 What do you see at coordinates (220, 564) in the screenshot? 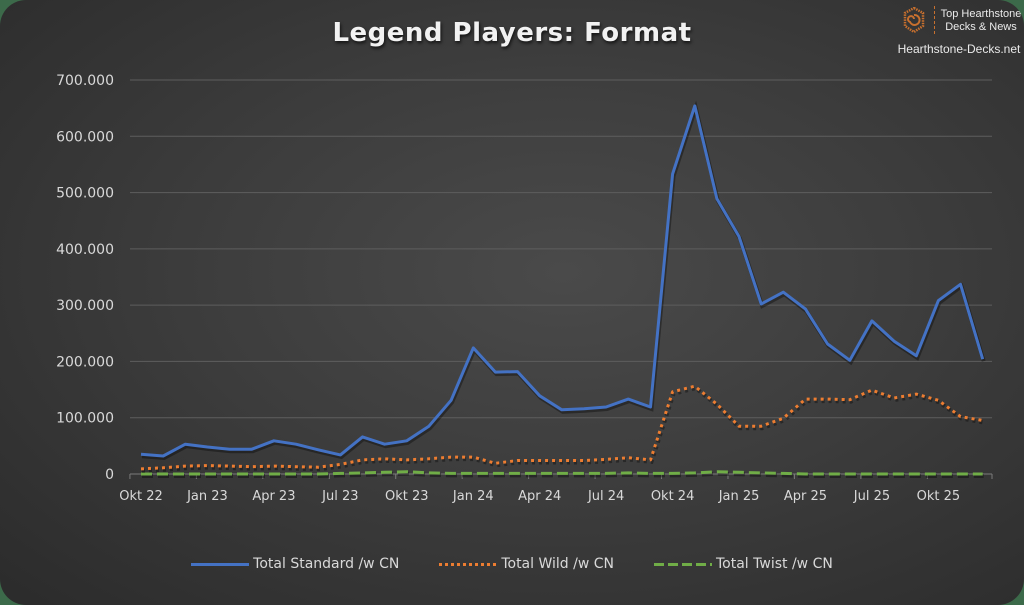
I see `legend-swatch-solid` at bounding box center [220, 564].